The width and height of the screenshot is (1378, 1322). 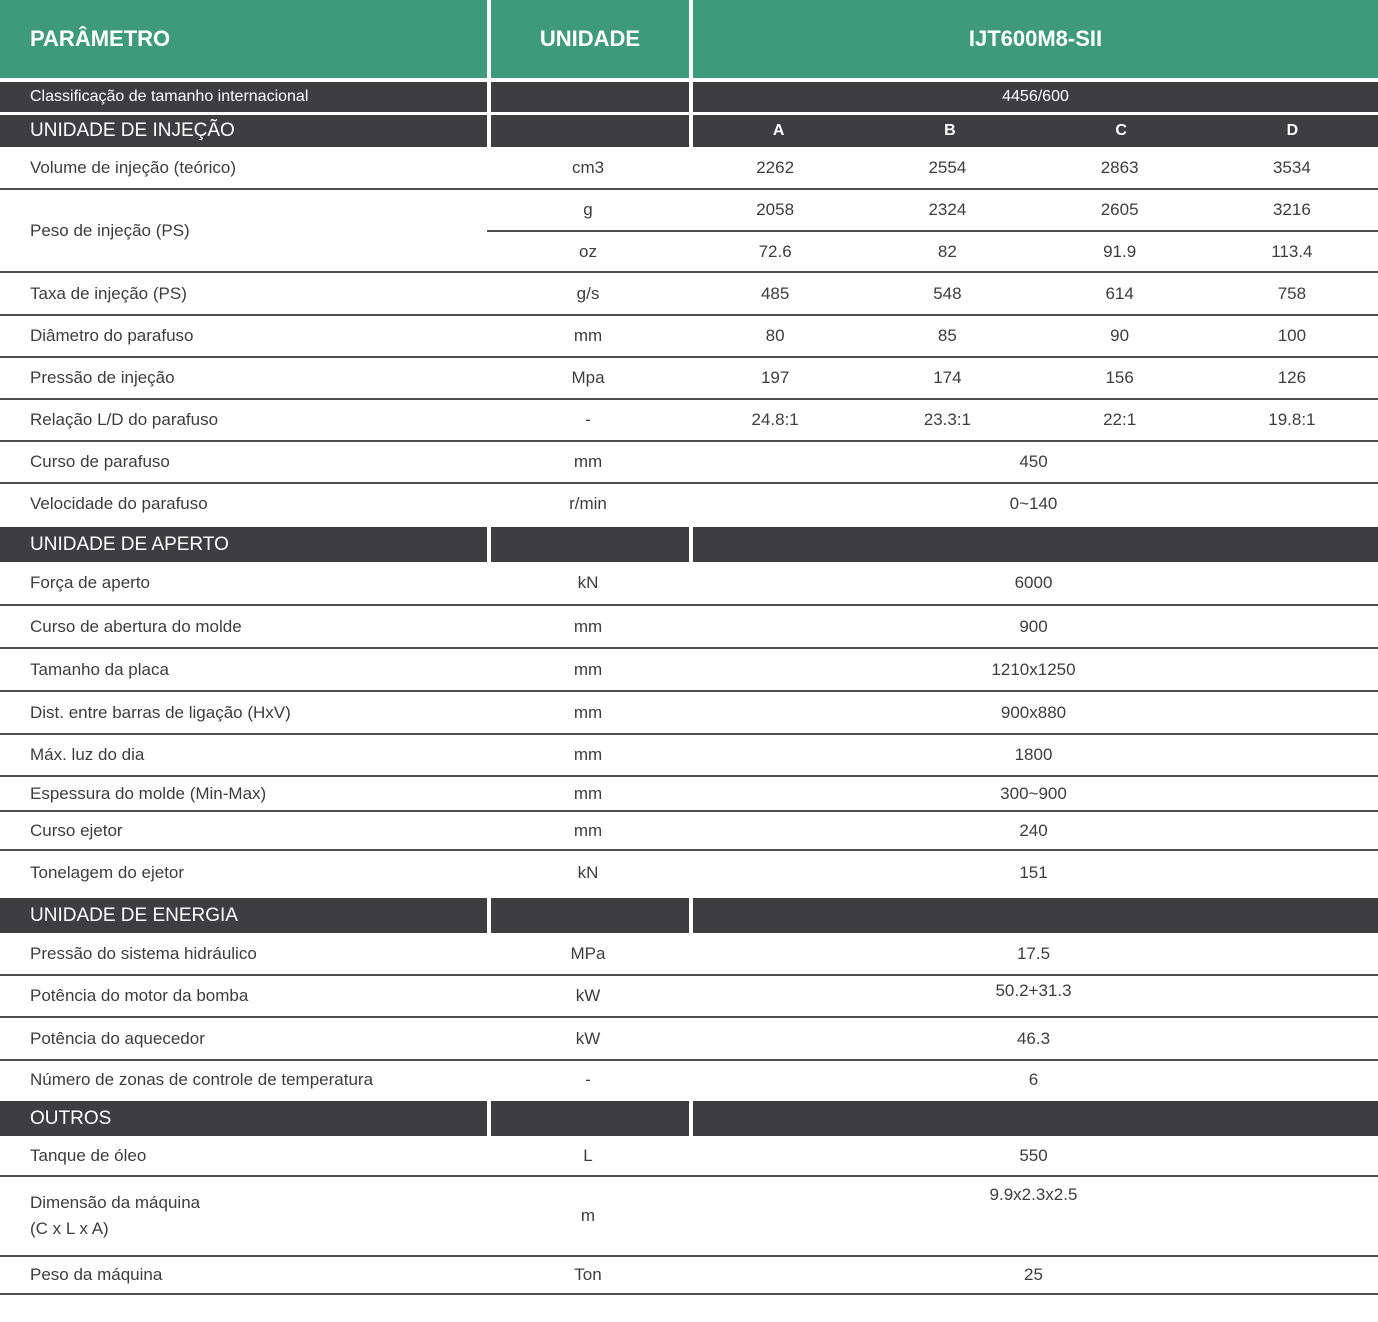 What do you see at coordinates (1033, 1194) in the screenshot?
I see `value-cell: 9.9x2.3x2.5` at bounding box center [1033, 1194].